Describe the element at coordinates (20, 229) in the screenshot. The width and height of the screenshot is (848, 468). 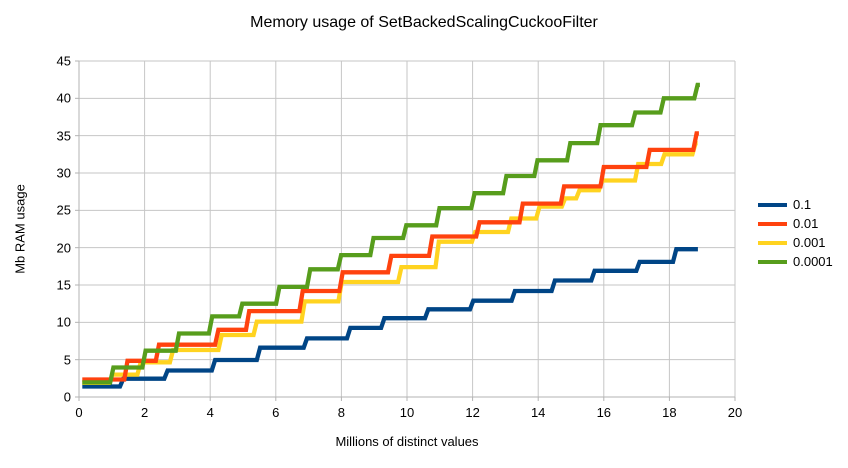
I see `y-axis-title: Mb RAM usage` at that location.